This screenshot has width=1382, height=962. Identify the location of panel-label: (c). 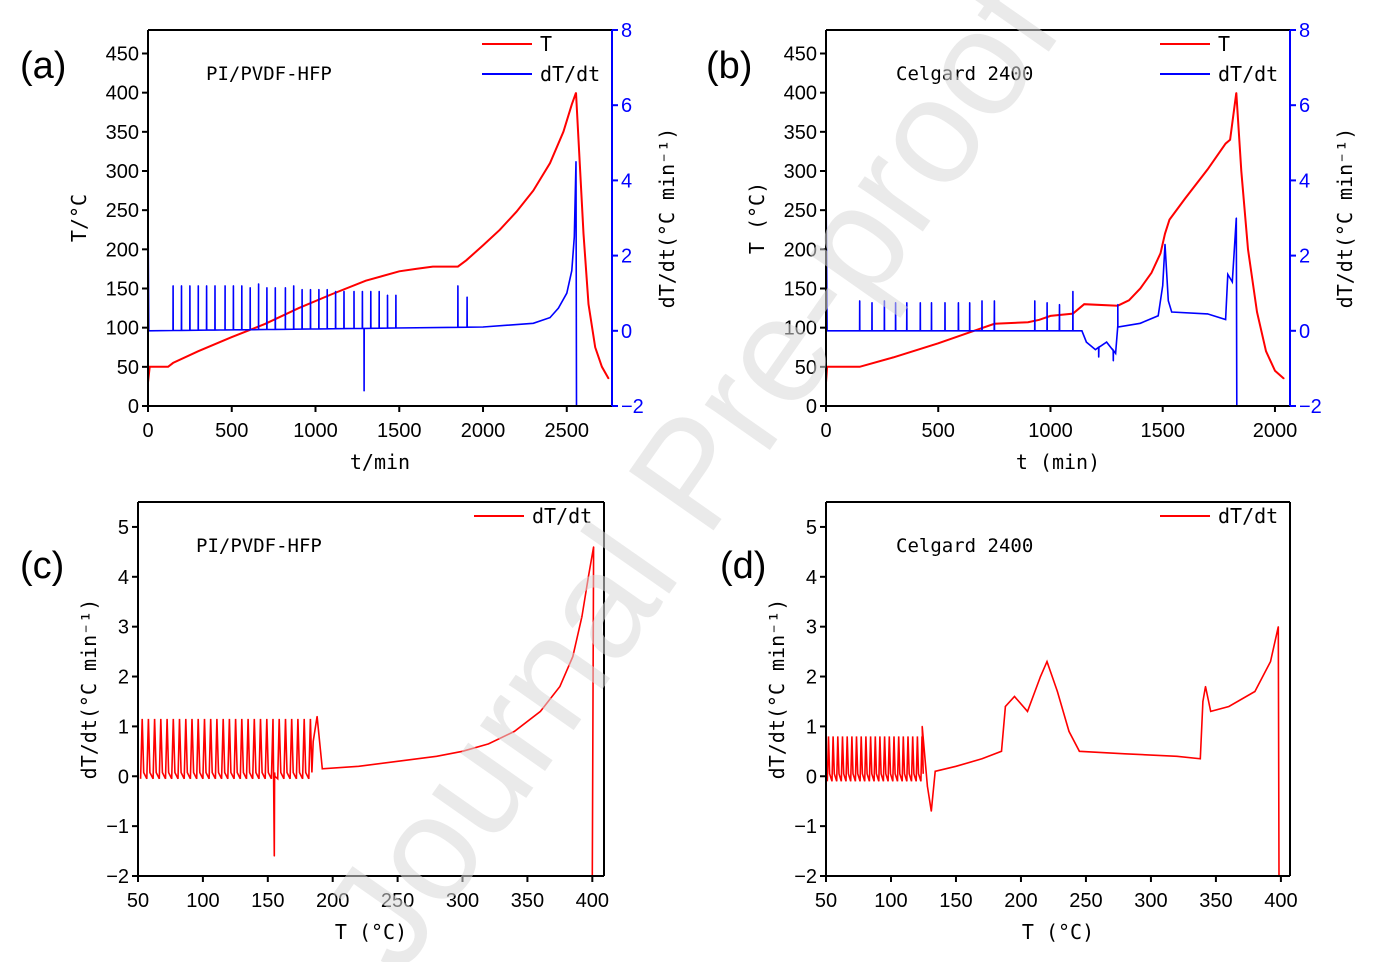
(42, 566).